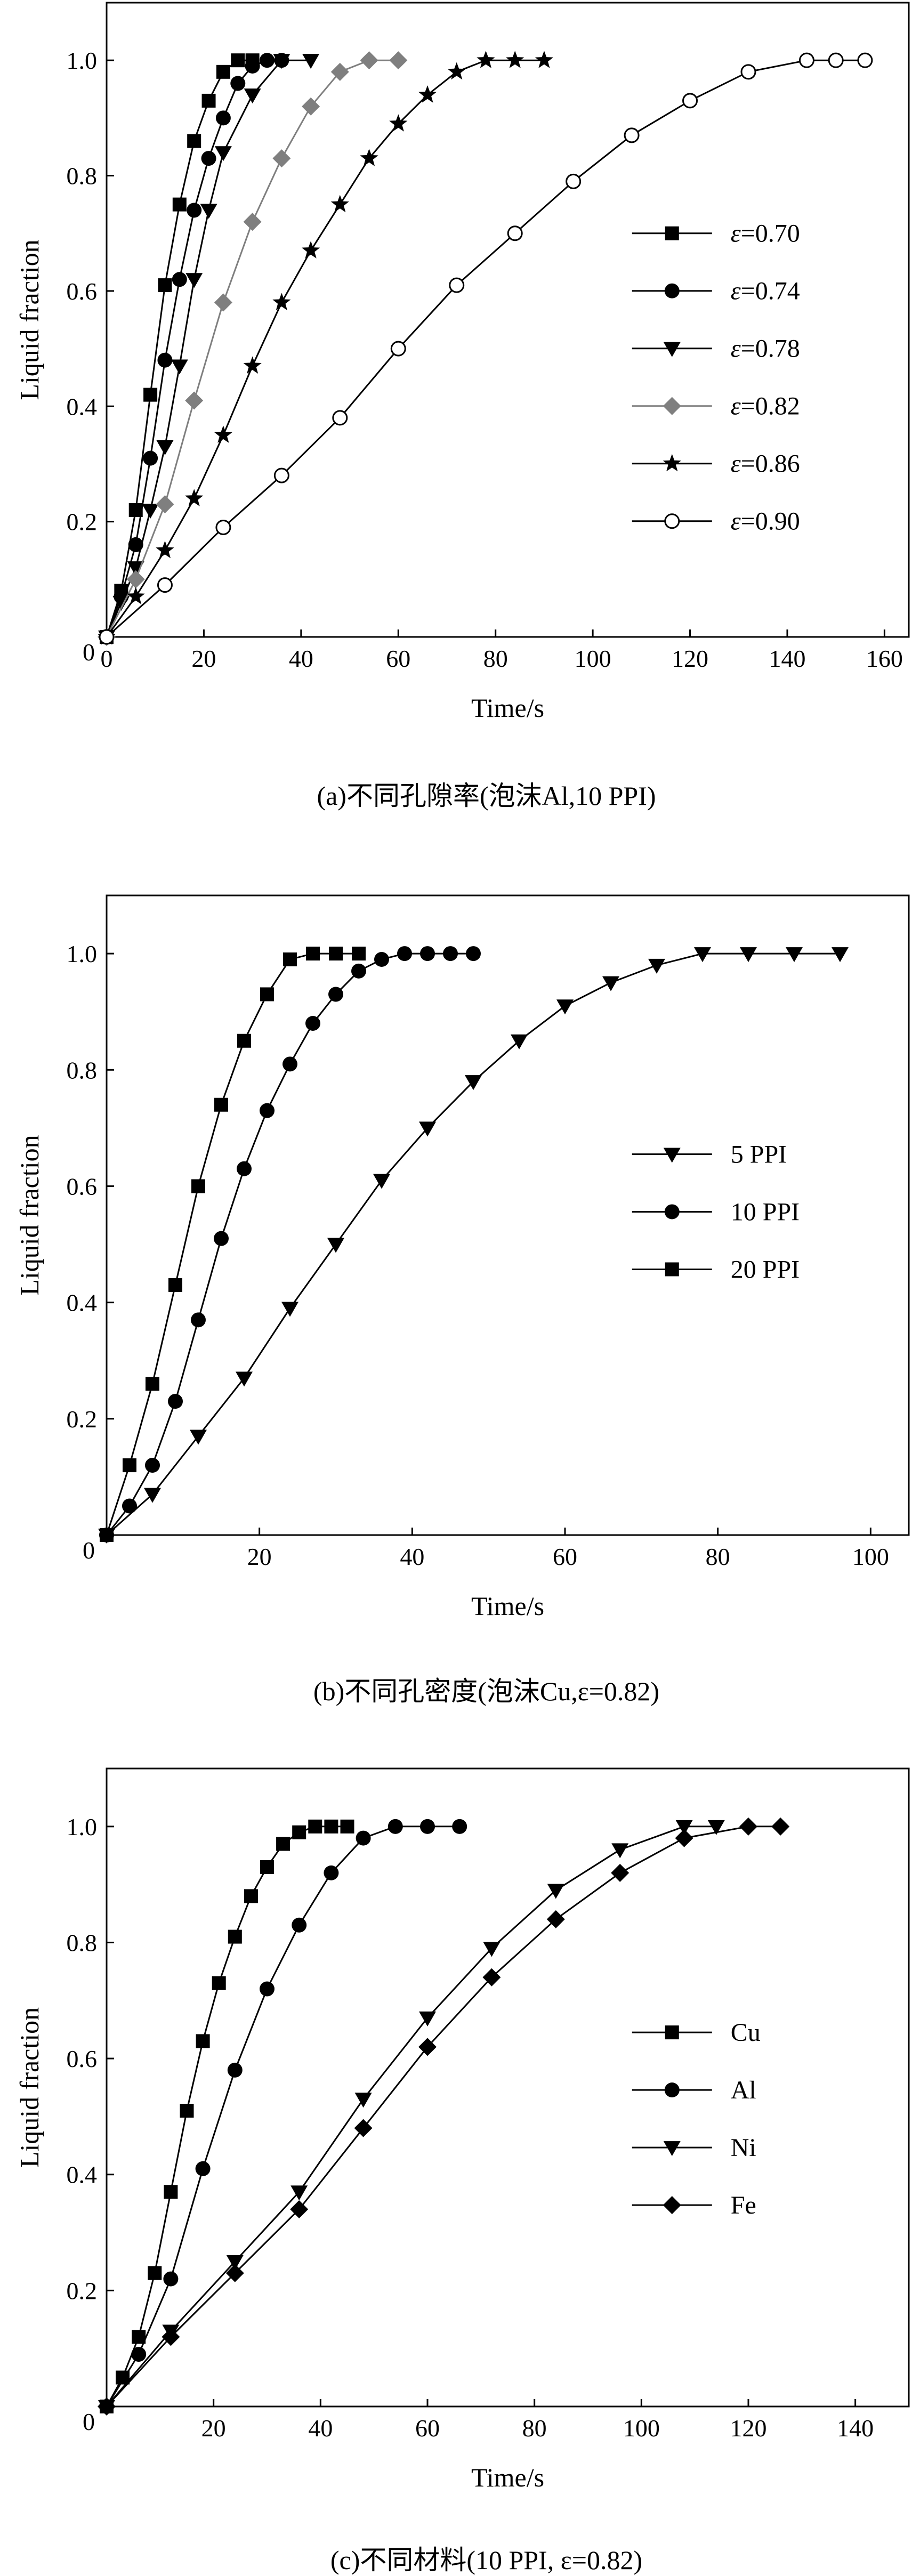 Image resolution: width=912 pixels, height=2576 pixels. What do you see at coordinates (787, 659) in the screenshot?
I see `x-tick-label: 140` at bounding box center [787, 659].